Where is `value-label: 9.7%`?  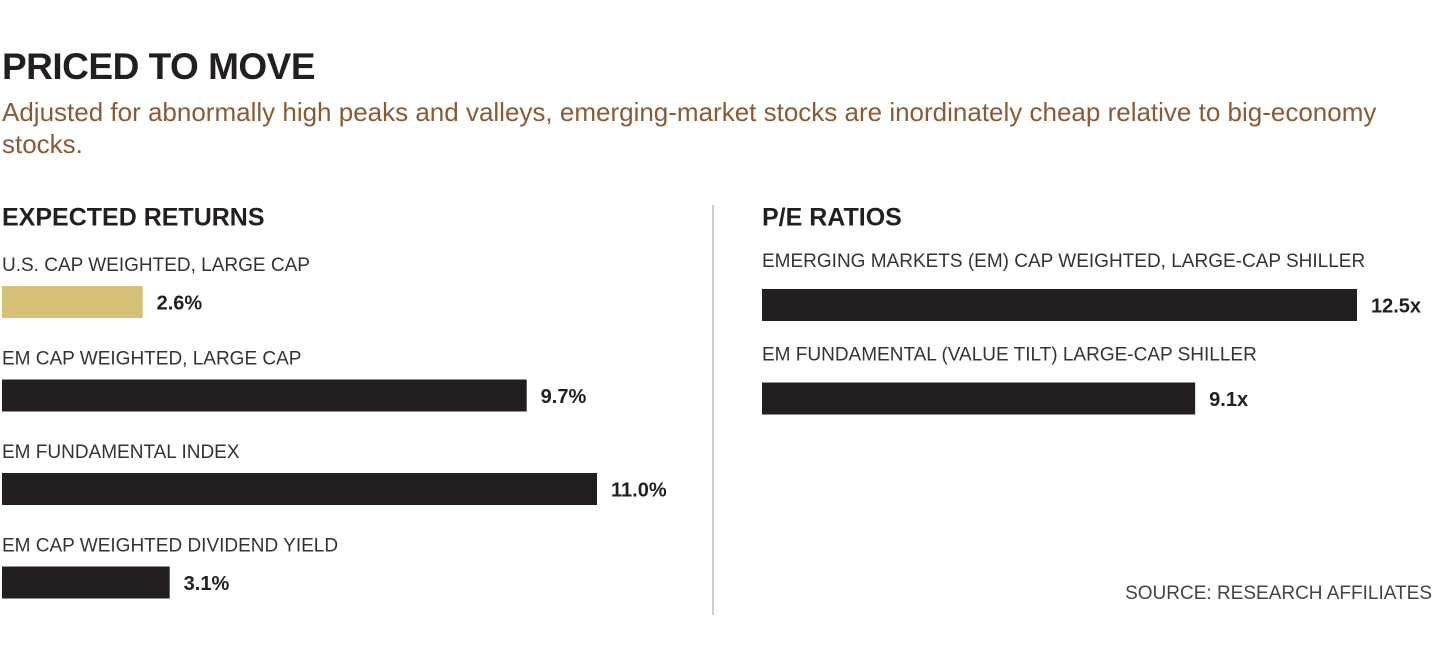 value-label: 9.7% is located at coordinates (564, 397).